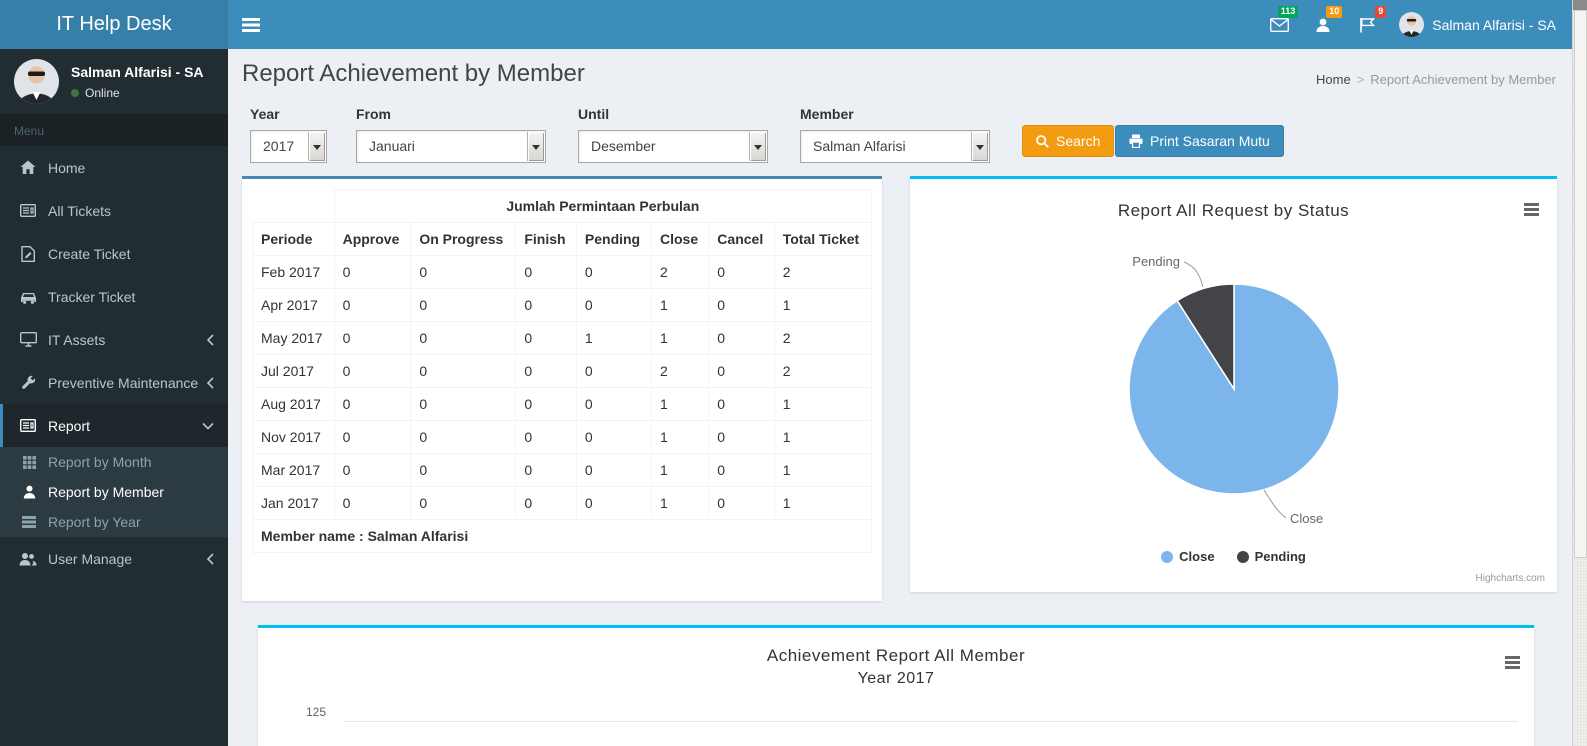 This screenshot has width=1587, height=746. What do you see at coordinates (1205, 337) in the screenshot?
I see `pie-slice-pending` at bounding box center [1205, 337].